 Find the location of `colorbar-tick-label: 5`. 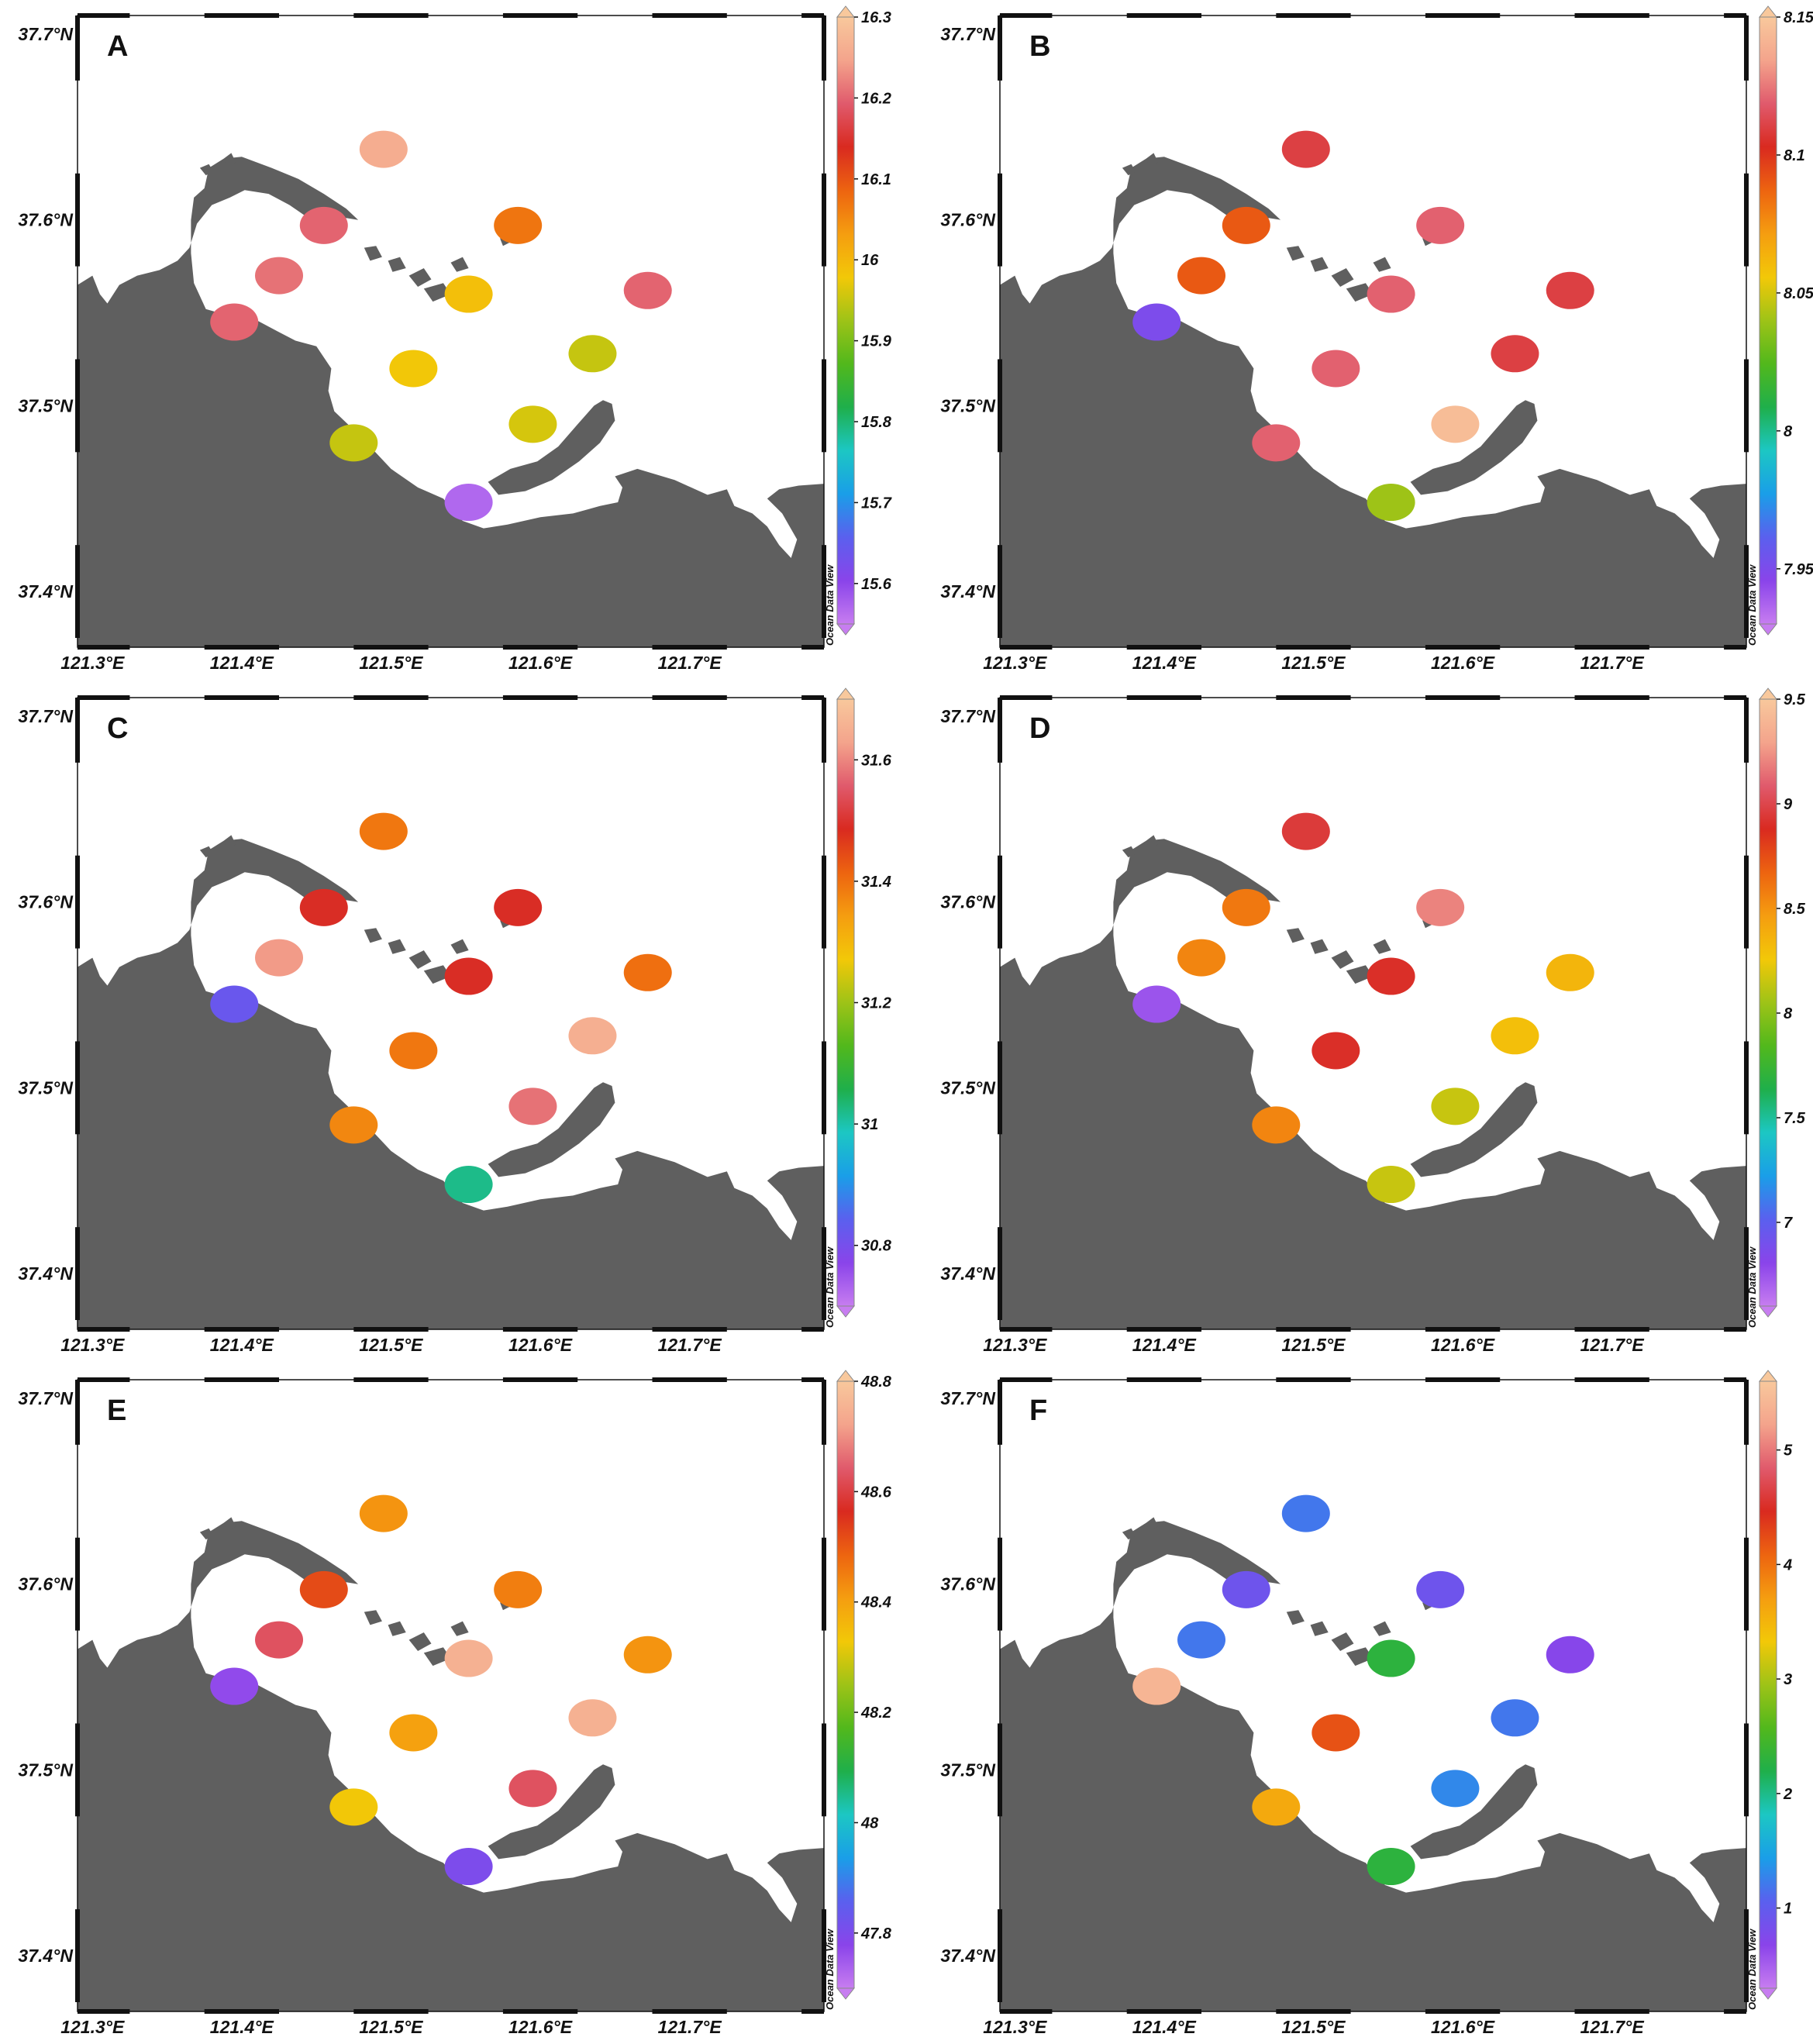

colorbar-tick-label: 5 is located at coordinates (1788, 1451).